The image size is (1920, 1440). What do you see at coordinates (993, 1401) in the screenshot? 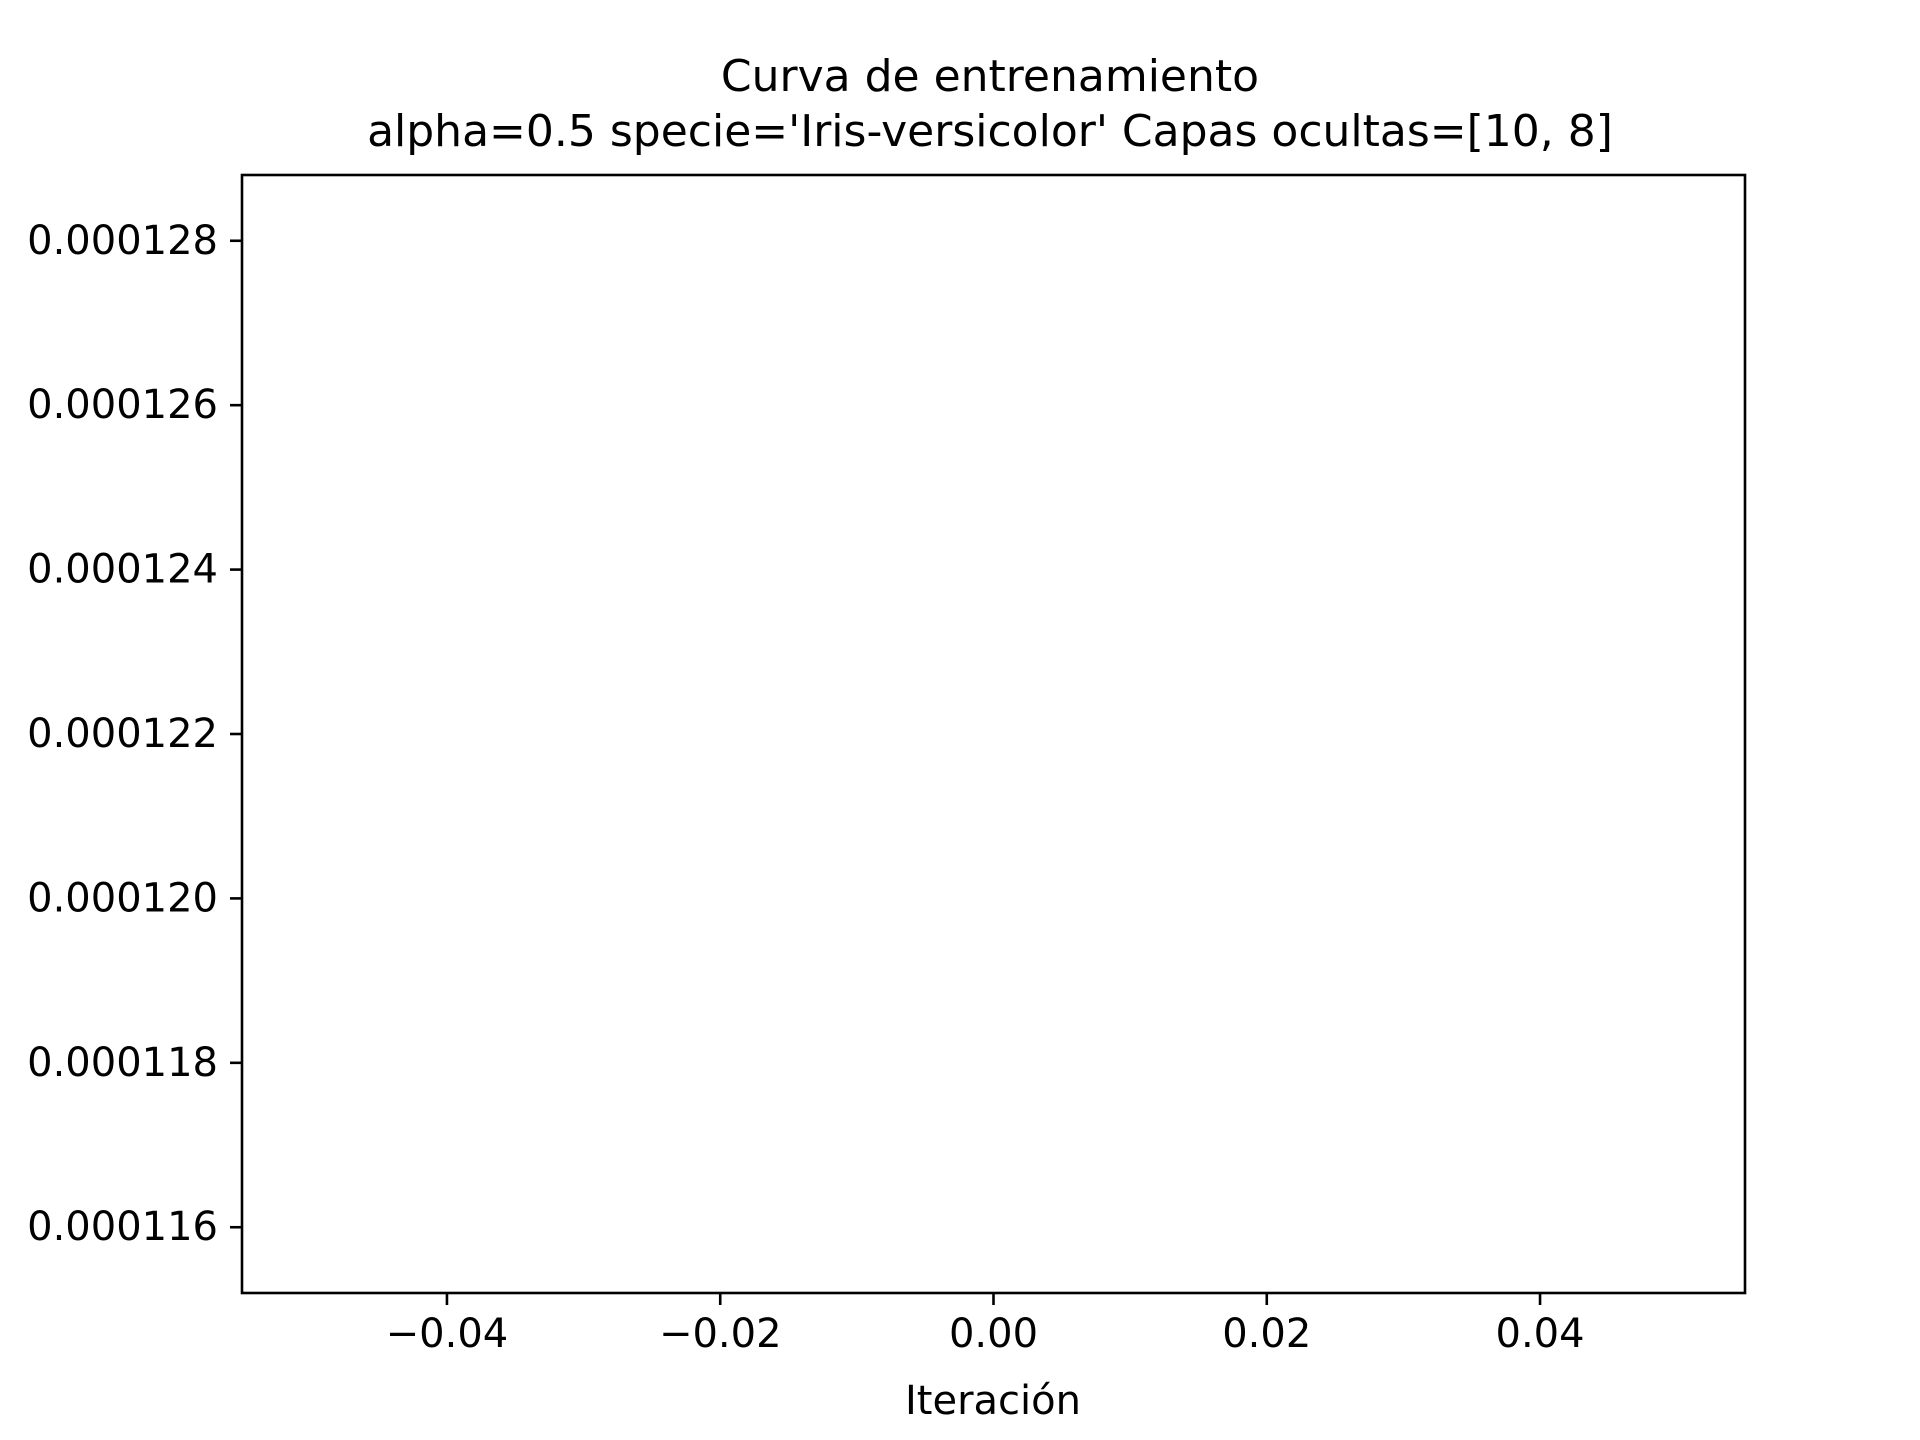
I see `x-axis-label: Iteración` at bounding box center [993, 1401].